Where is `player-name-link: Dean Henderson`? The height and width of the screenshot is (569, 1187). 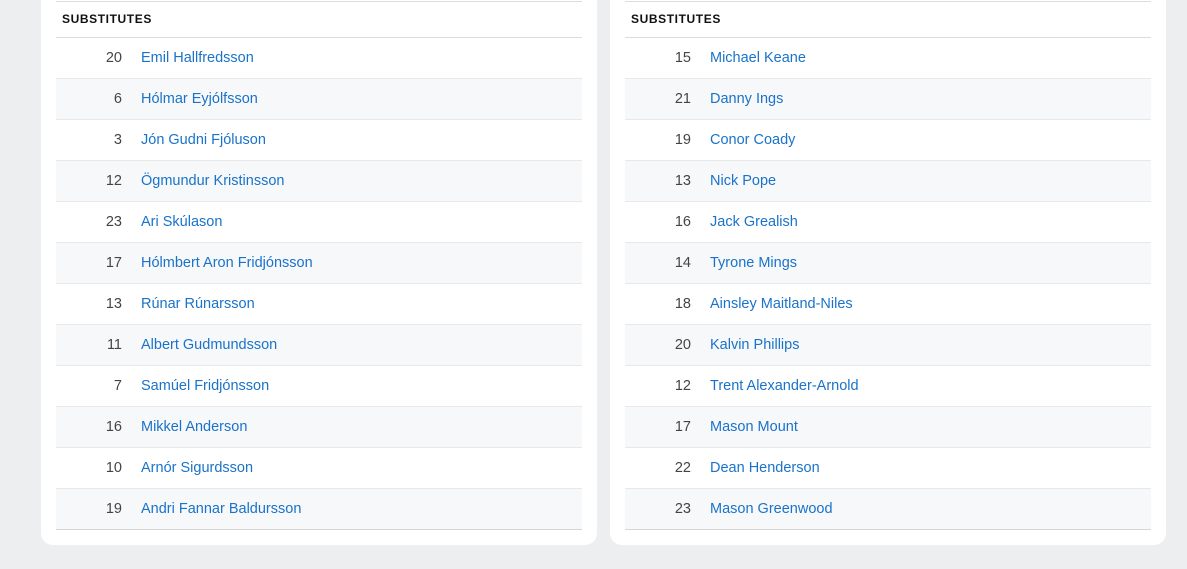
player-name-link: Dean Henderson is located at coordinates (765, 468).